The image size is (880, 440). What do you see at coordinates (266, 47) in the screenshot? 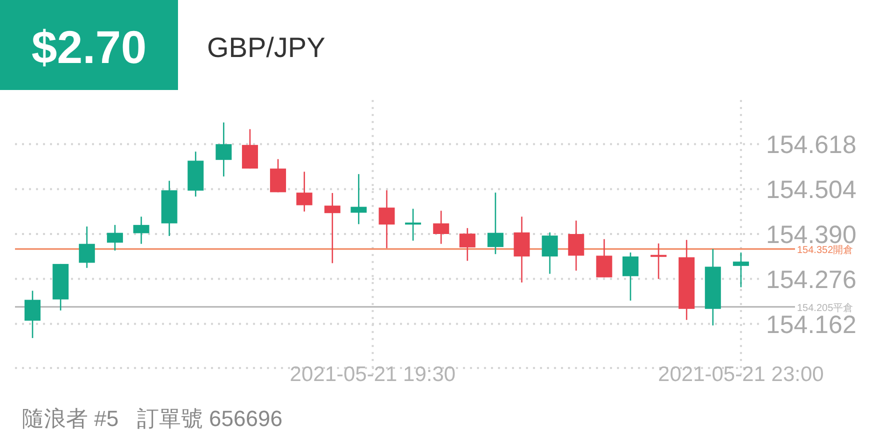
I see `chart-title: GBP/JPY` at bounding box center [266, 47].